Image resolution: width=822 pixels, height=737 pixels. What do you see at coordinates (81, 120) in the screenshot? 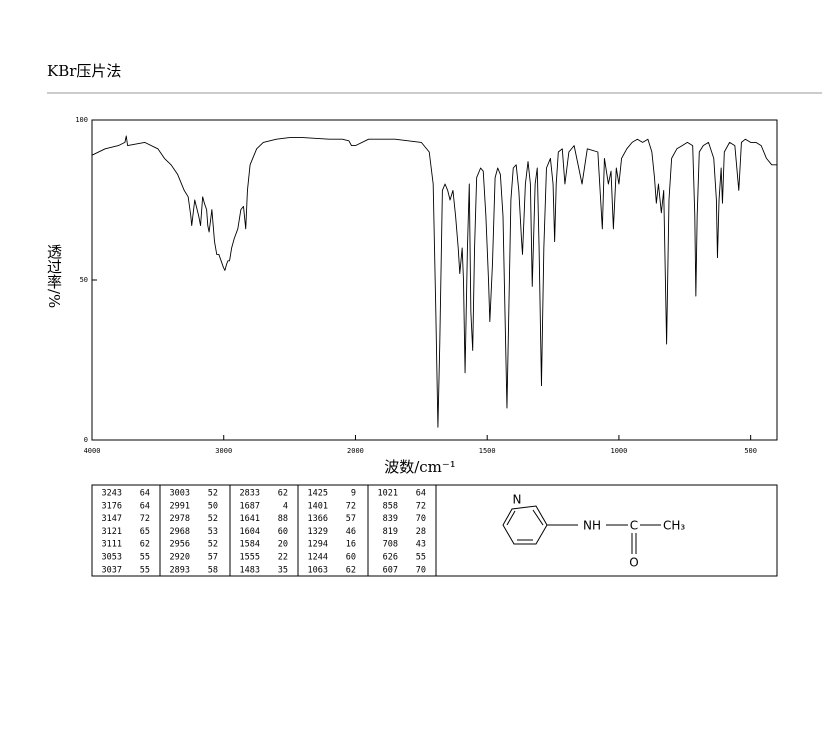
I see `y-tick-label: 100` at bounding box center [81, 120].